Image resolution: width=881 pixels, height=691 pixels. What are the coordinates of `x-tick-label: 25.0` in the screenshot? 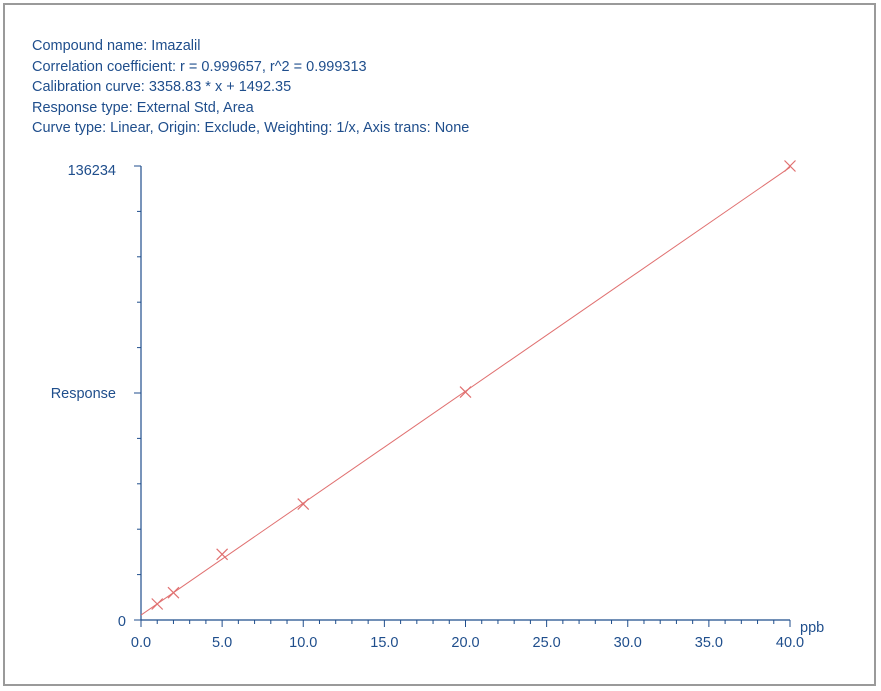 It's located at (547, 643).